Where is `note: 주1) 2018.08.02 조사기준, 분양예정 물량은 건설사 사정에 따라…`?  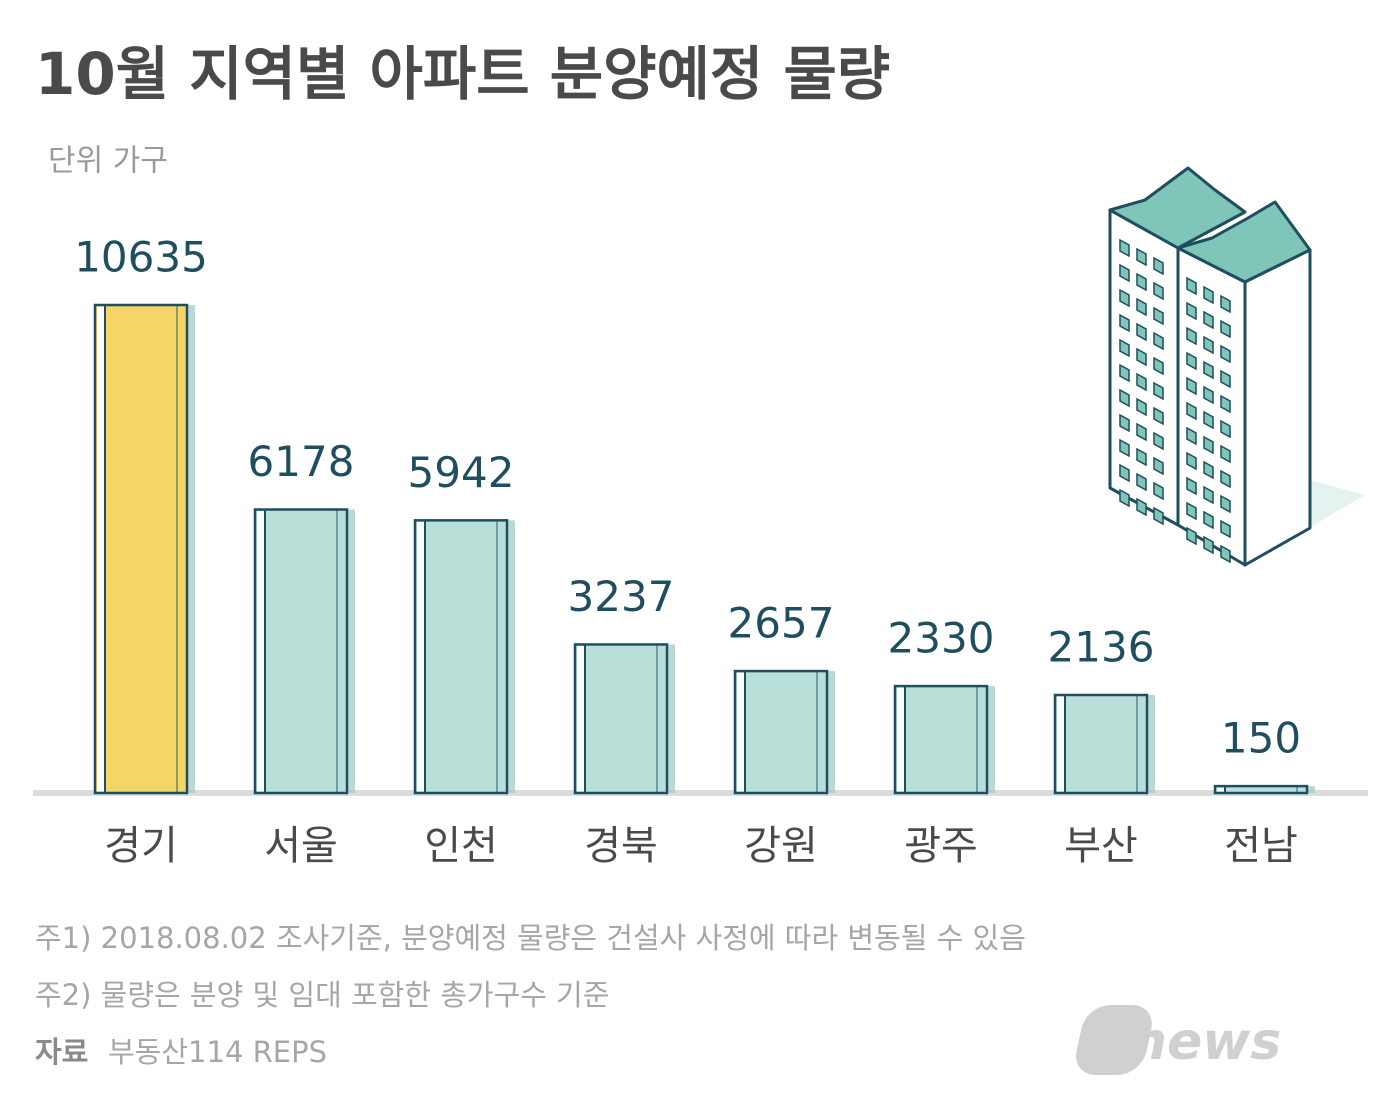
note: 주1) 2018.08.02 조사기준, 분양예정 물량은 건설사 사정에 따라… is located at coordinates (530, 938).